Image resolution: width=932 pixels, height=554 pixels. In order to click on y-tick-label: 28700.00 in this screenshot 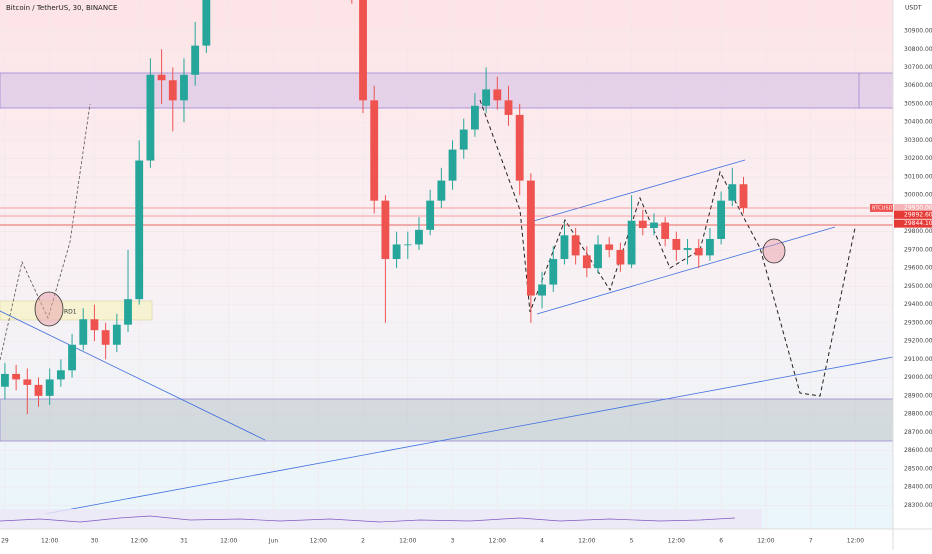, I will do `click(918, 432)`.